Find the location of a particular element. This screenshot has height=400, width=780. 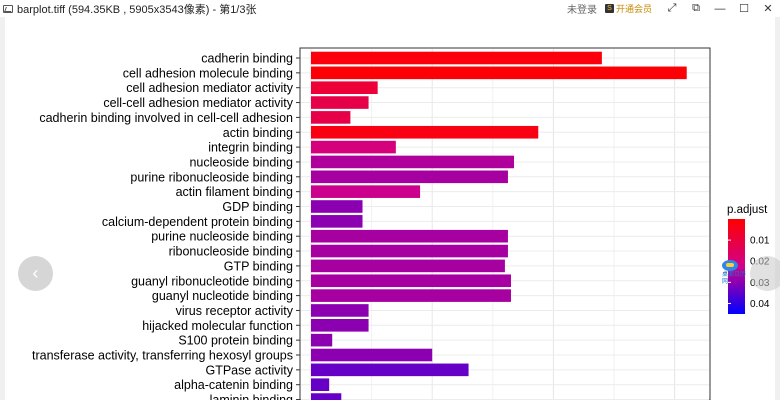

category-label: cell adhesion mediator activity is located at coordinates (209, 88).